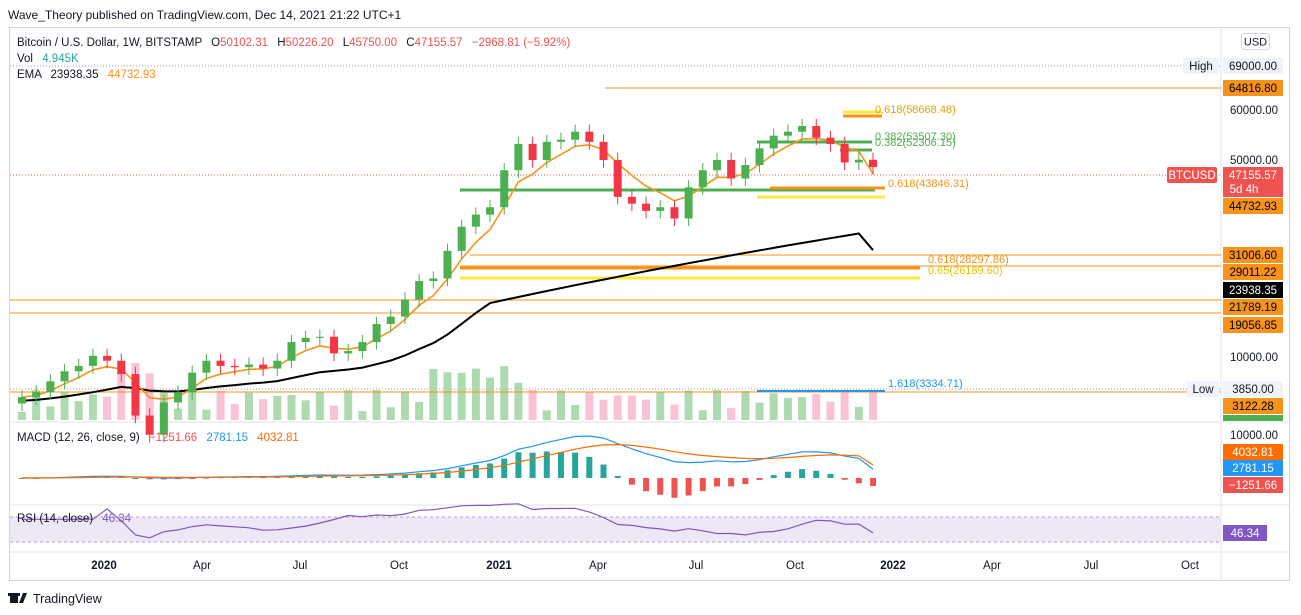  Describe the element at coordinates (373, 43) in the screenshot. I see `low-value: 45750.00` at that location.